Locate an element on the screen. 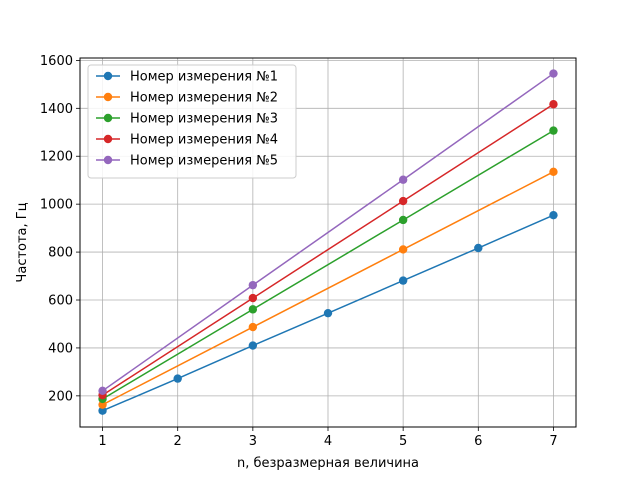 The height and width of the screenshot is (480, 640). x-tick-label: 6 is located at coordinates (478, 441).